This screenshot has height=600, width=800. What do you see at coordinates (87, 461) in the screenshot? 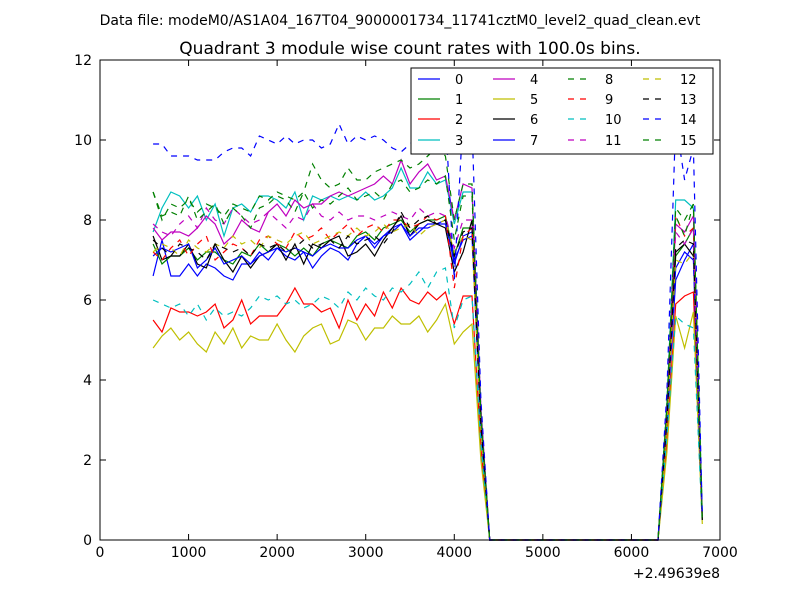
I see `y-tick-label: 2` at bounding box center [87, 461].